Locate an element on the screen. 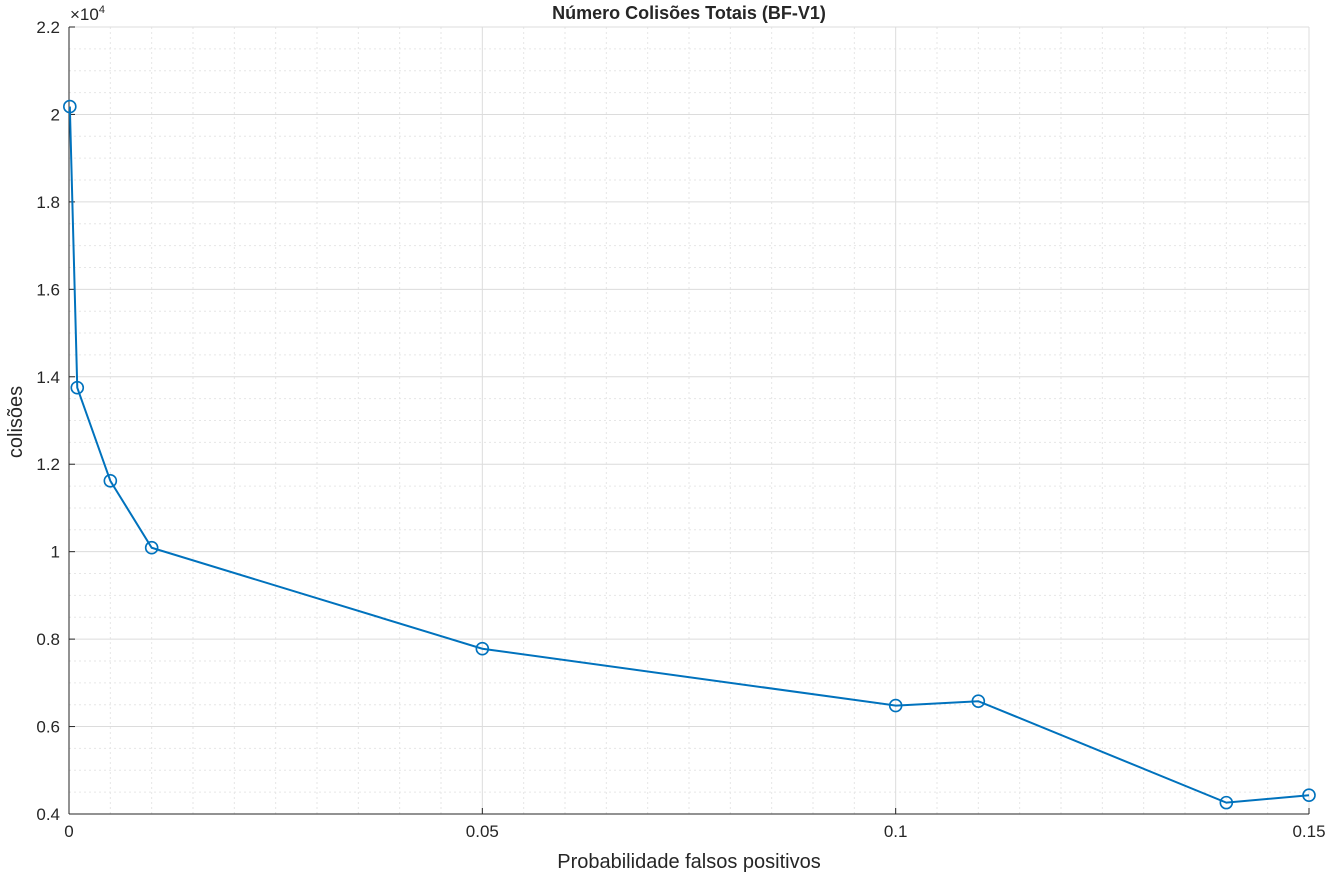  y-axis-exponent: ×10⁴ is located at coordinates (87, 14).